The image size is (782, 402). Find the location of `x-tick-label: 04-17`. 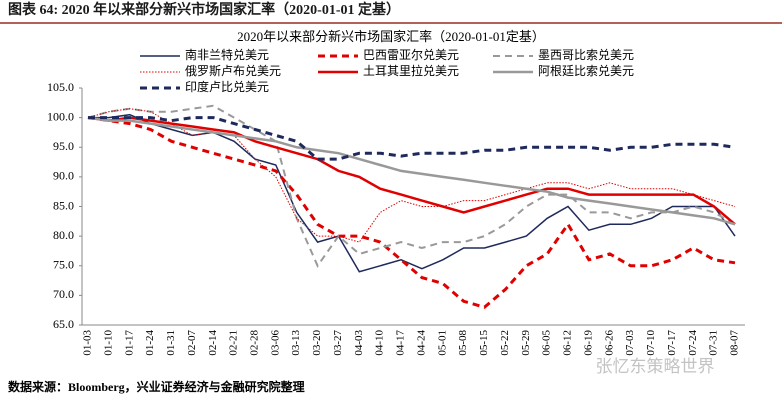

x-tick-label: 04-17 is located at coordinates (401, 343).